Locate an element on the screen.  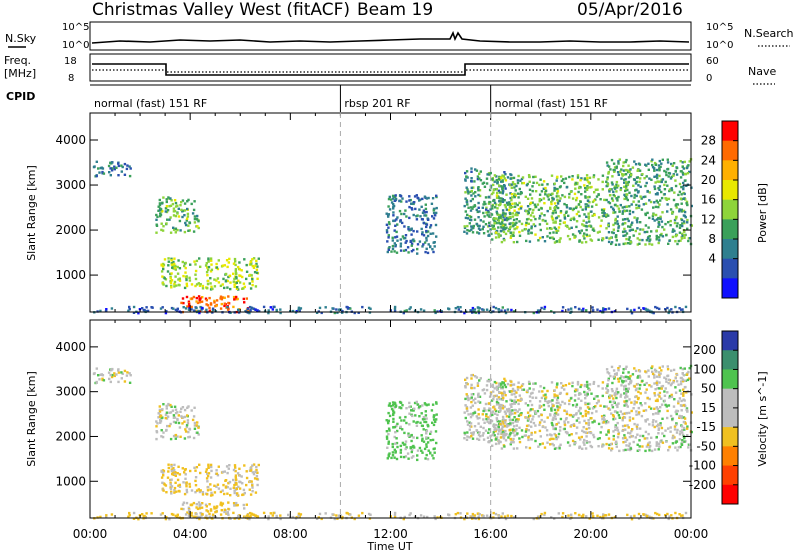
velocity-colorbar-swatch is located at coordinates (730, 417).